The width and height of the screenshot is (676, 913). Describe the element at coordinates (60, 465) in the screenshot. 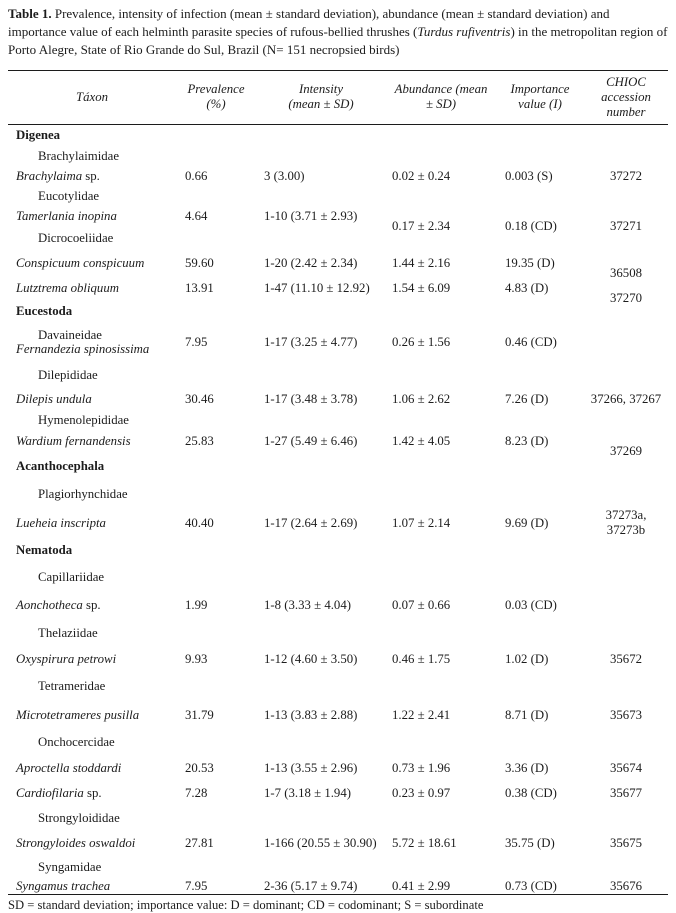

I see `taxon-class-label: Acanthocephala` at that location.